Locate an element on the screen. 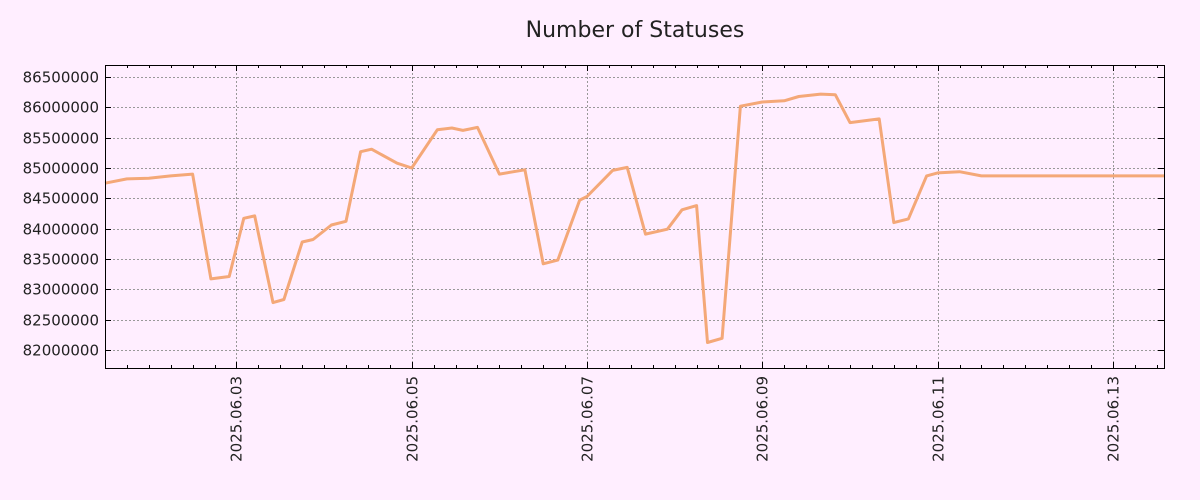 The height and width of the screenshot is (500, 1200). y-tick-label: 84500000 is located at coordinates (61, 199).